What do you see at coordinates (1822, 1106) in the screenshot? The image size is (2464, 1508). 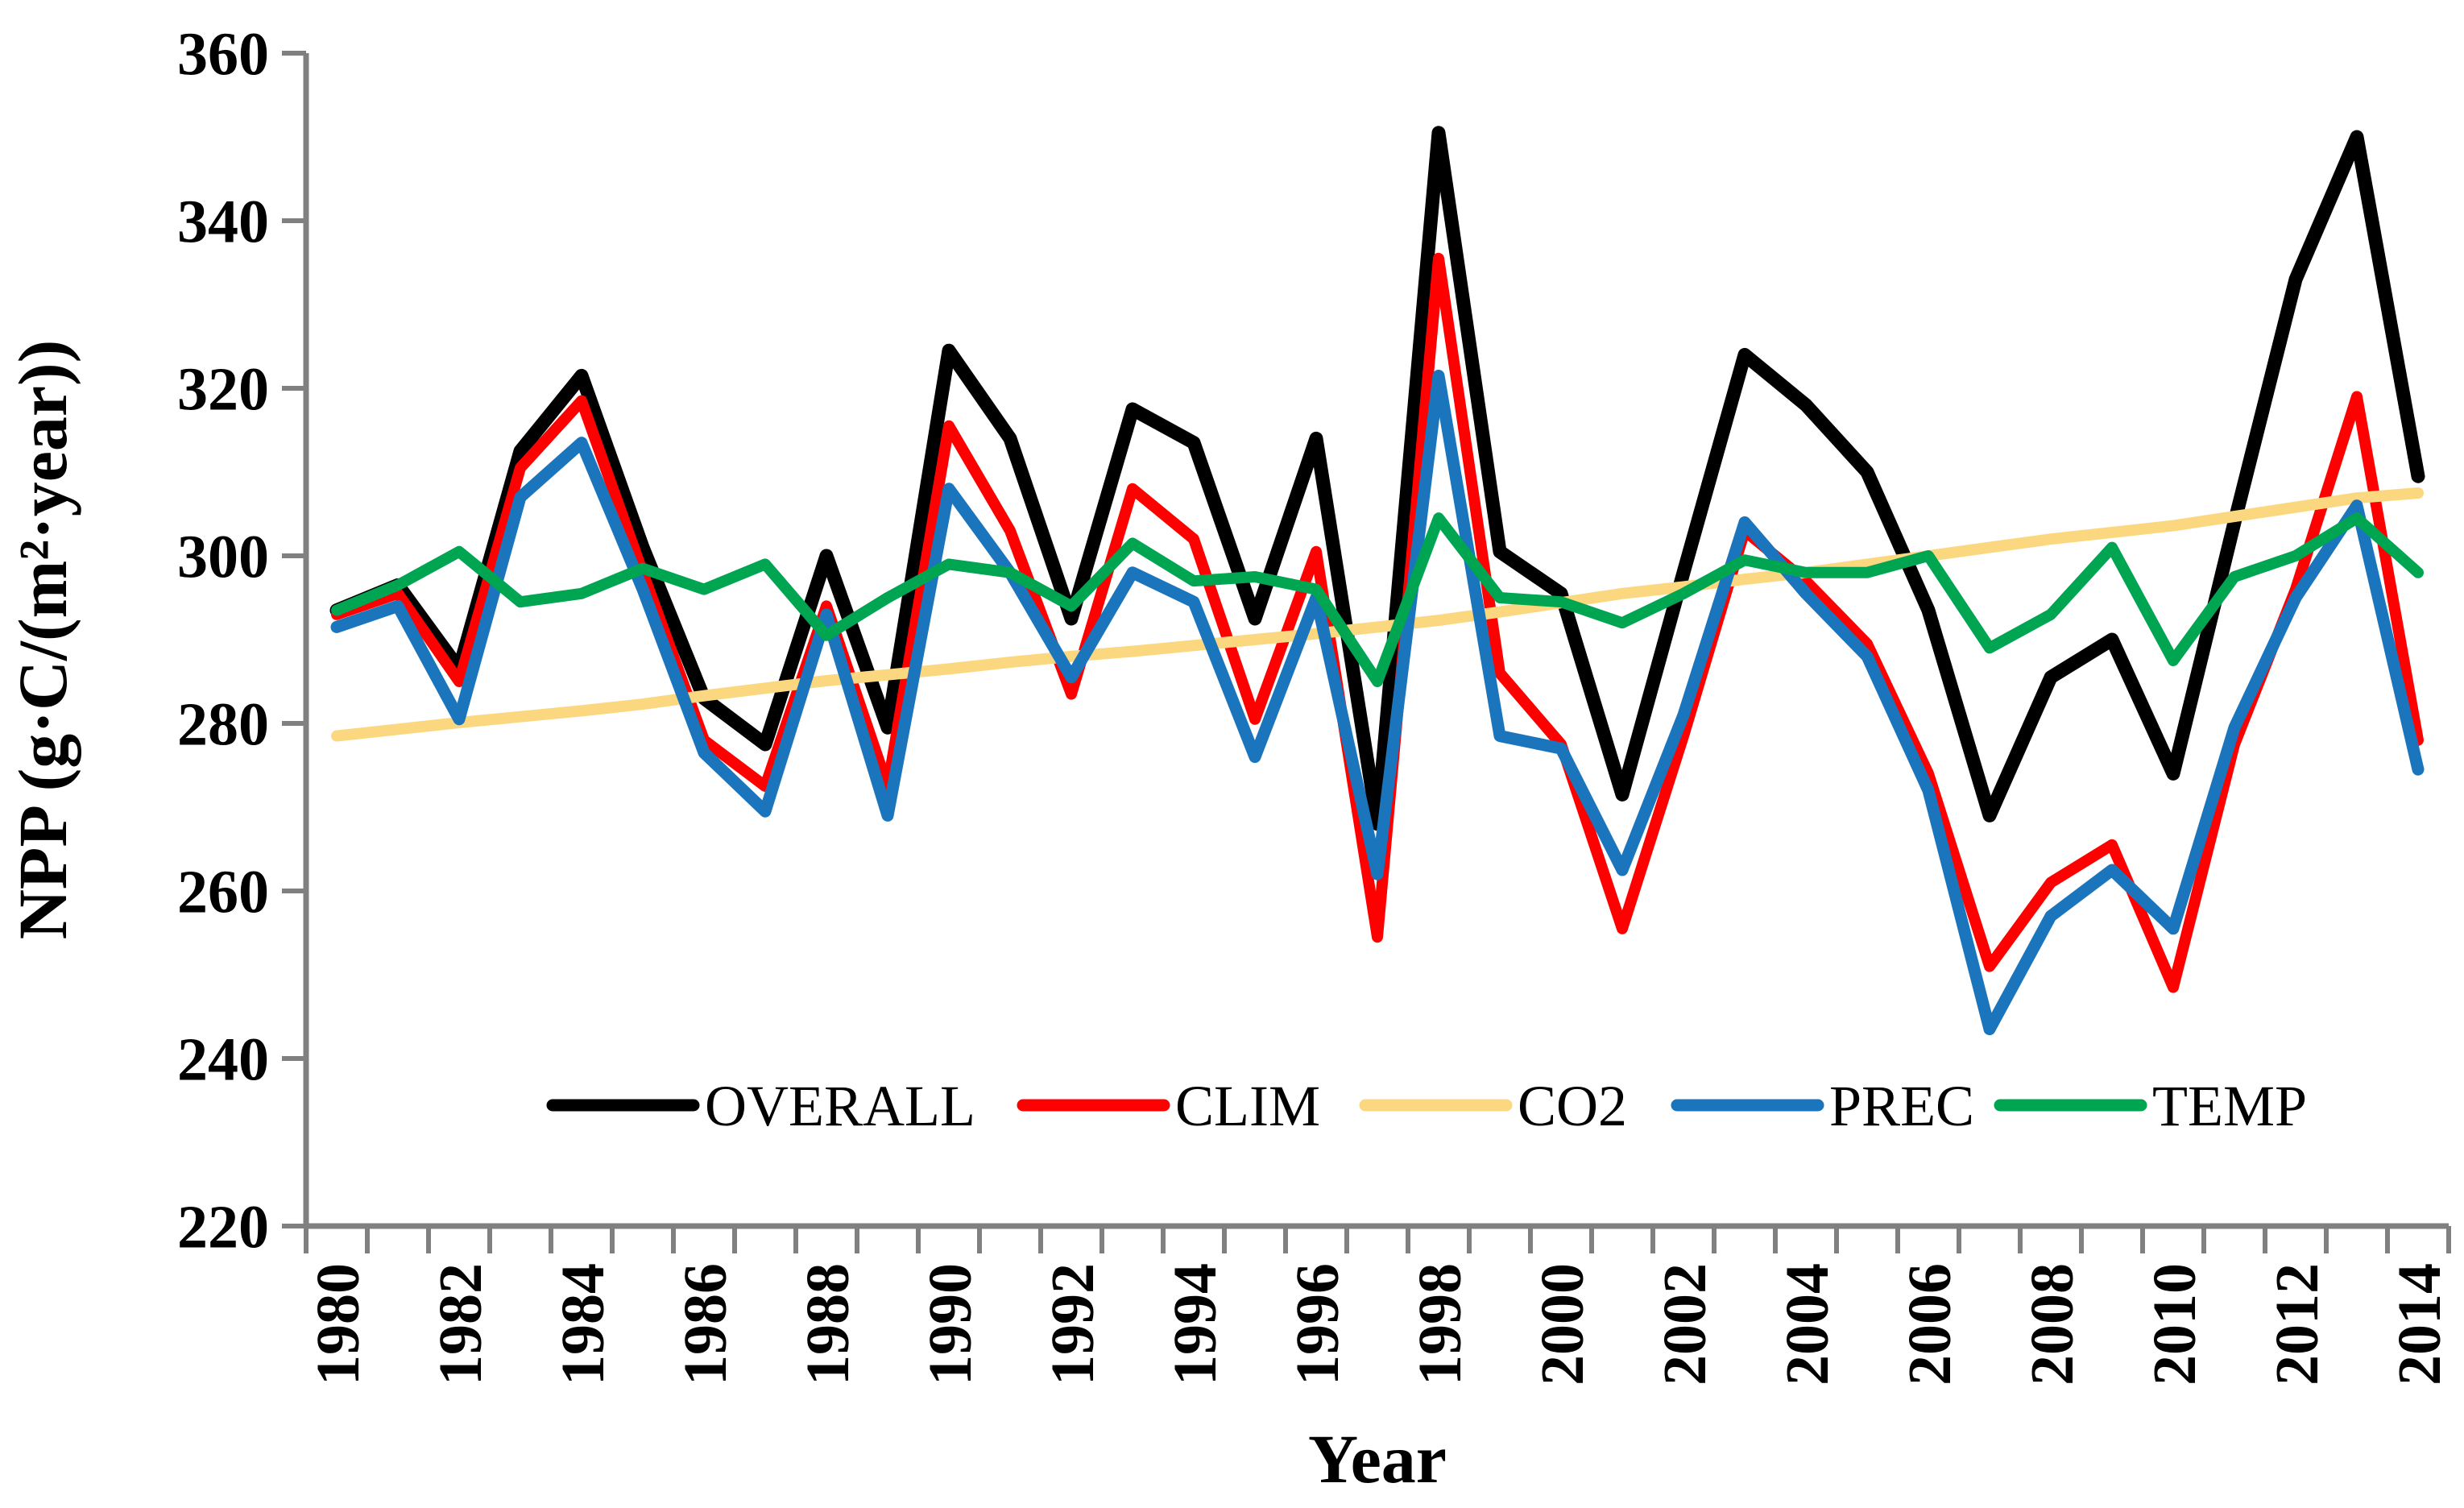 I see `legend-item-prec: PREC` at bounding box center [1822, 1106].